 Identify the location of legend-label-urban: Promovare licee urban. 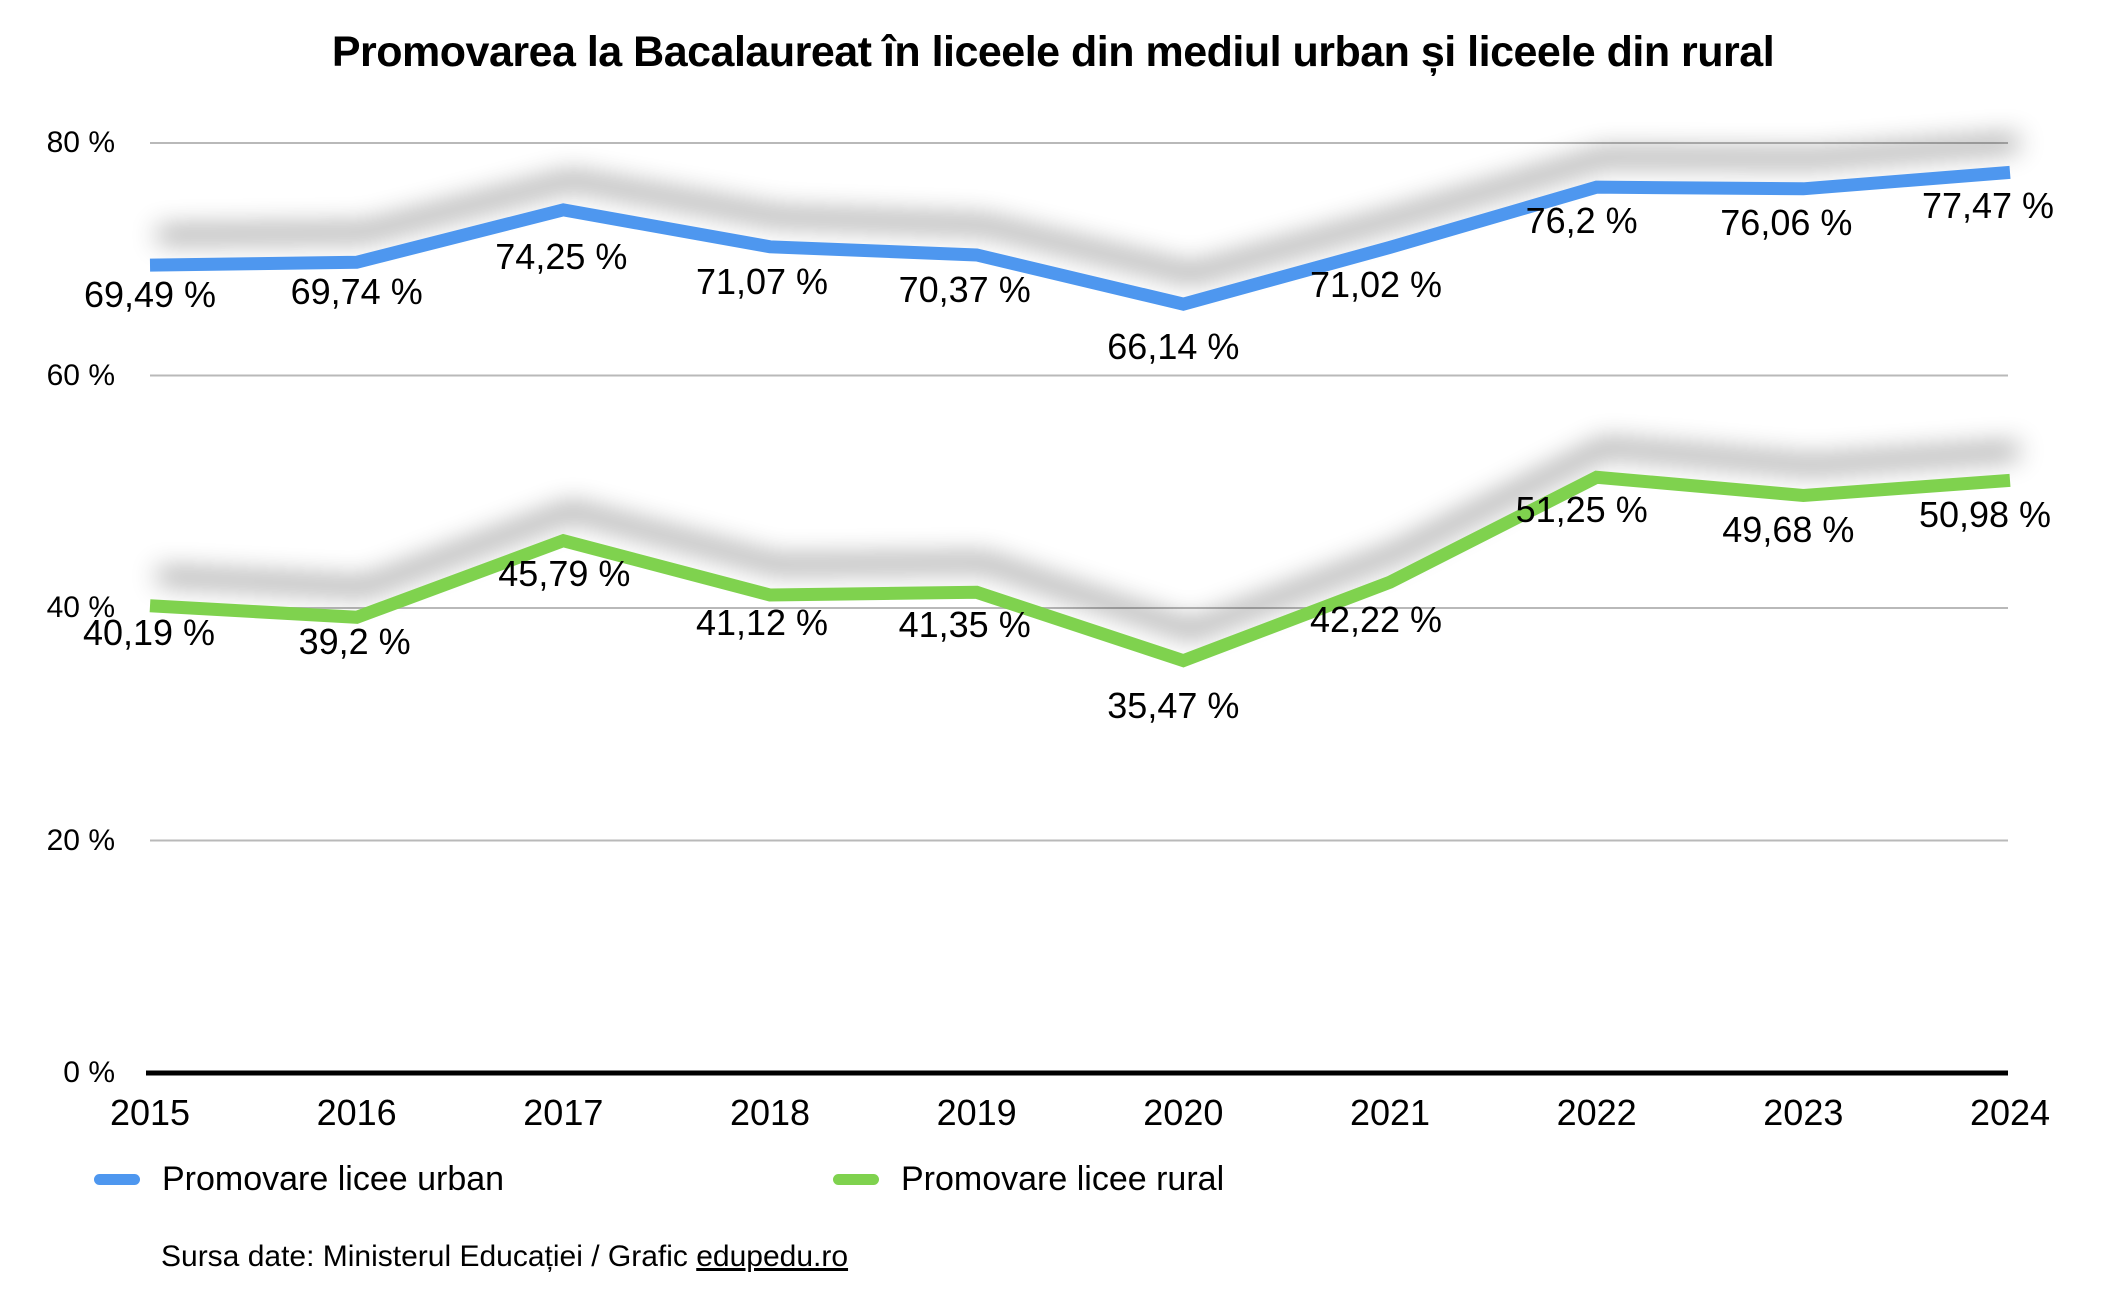
(333, 1179).